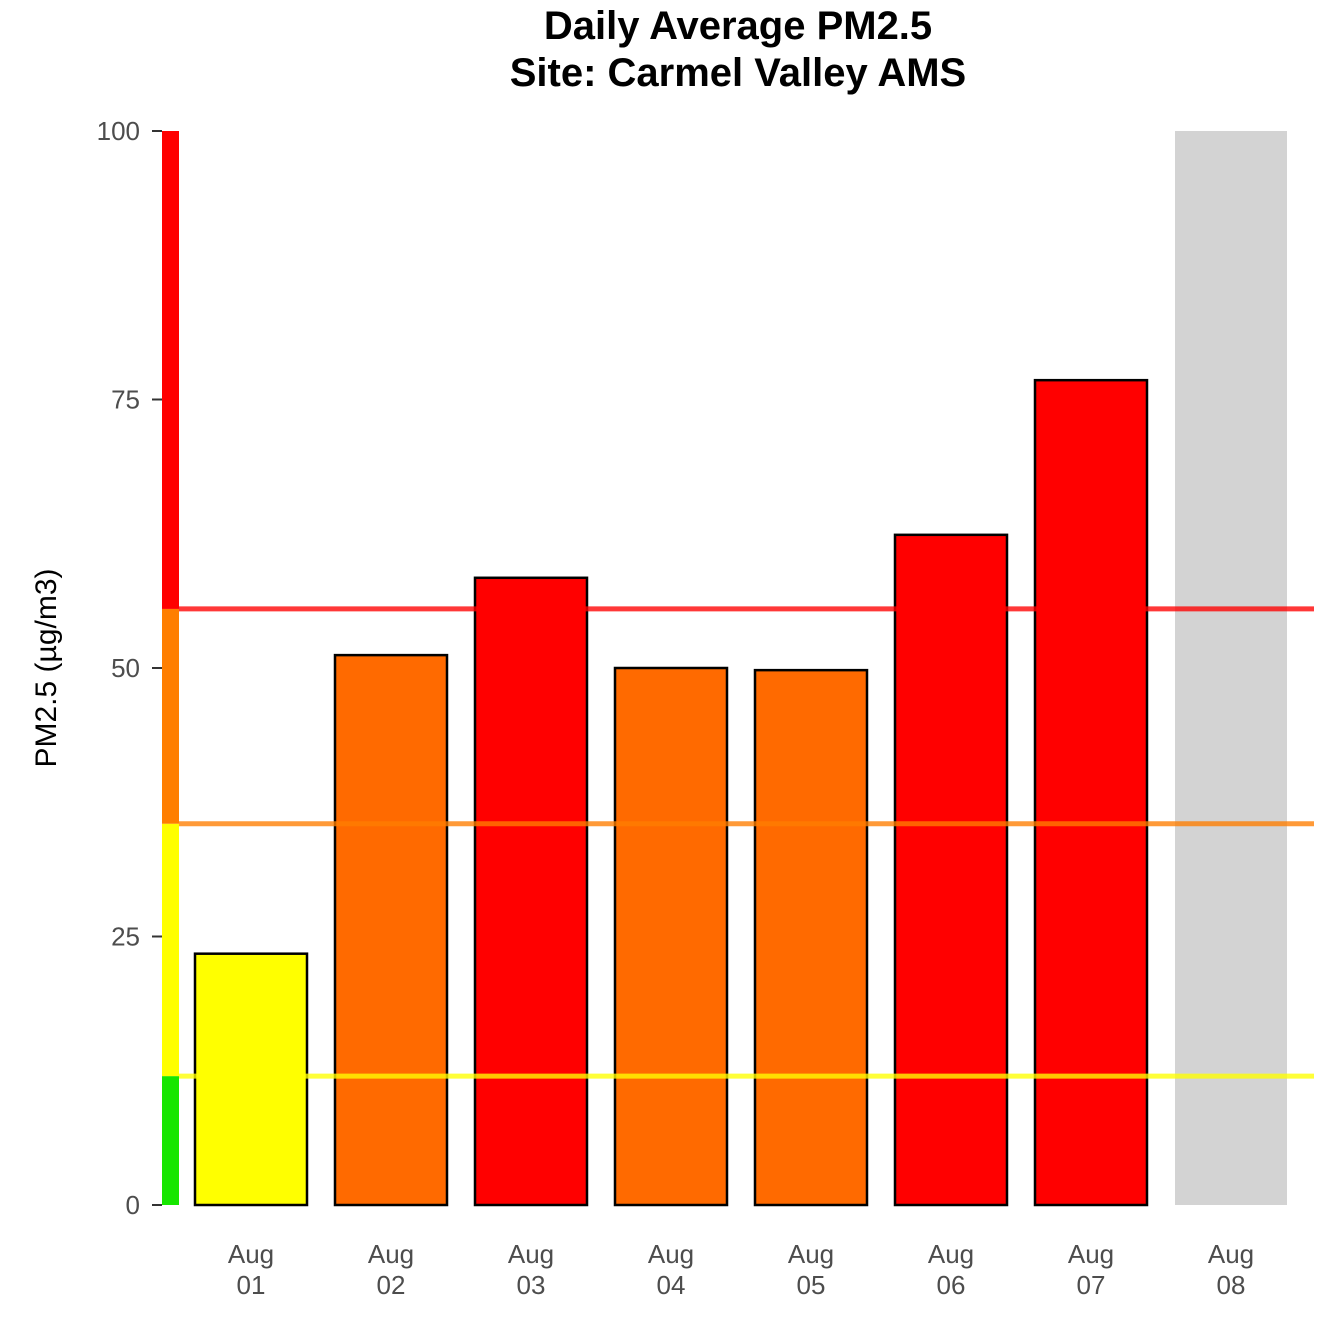 Image resolution: width=1344 pixels, height=1344 pixels. Describe the element at coordinates (125, 400) in the screenshot. I see `y-tick-label-75: 75` at that location.